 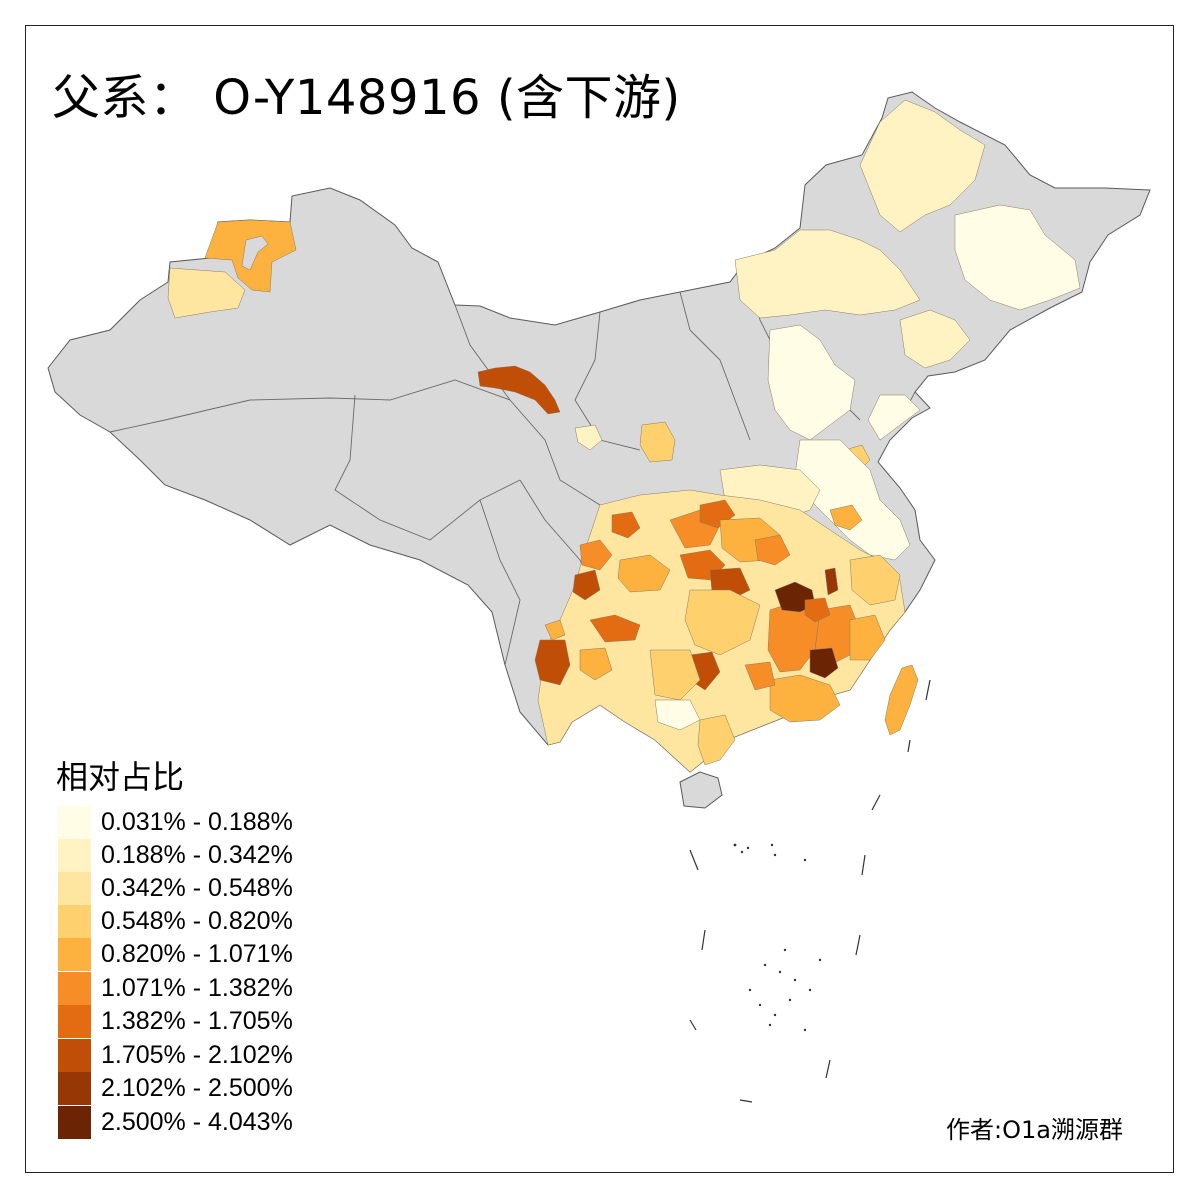 What do you see at coordinates (120, 777) in the screenshot?
I see `legend-title: 相对占比` at bounding box center [120, 777].